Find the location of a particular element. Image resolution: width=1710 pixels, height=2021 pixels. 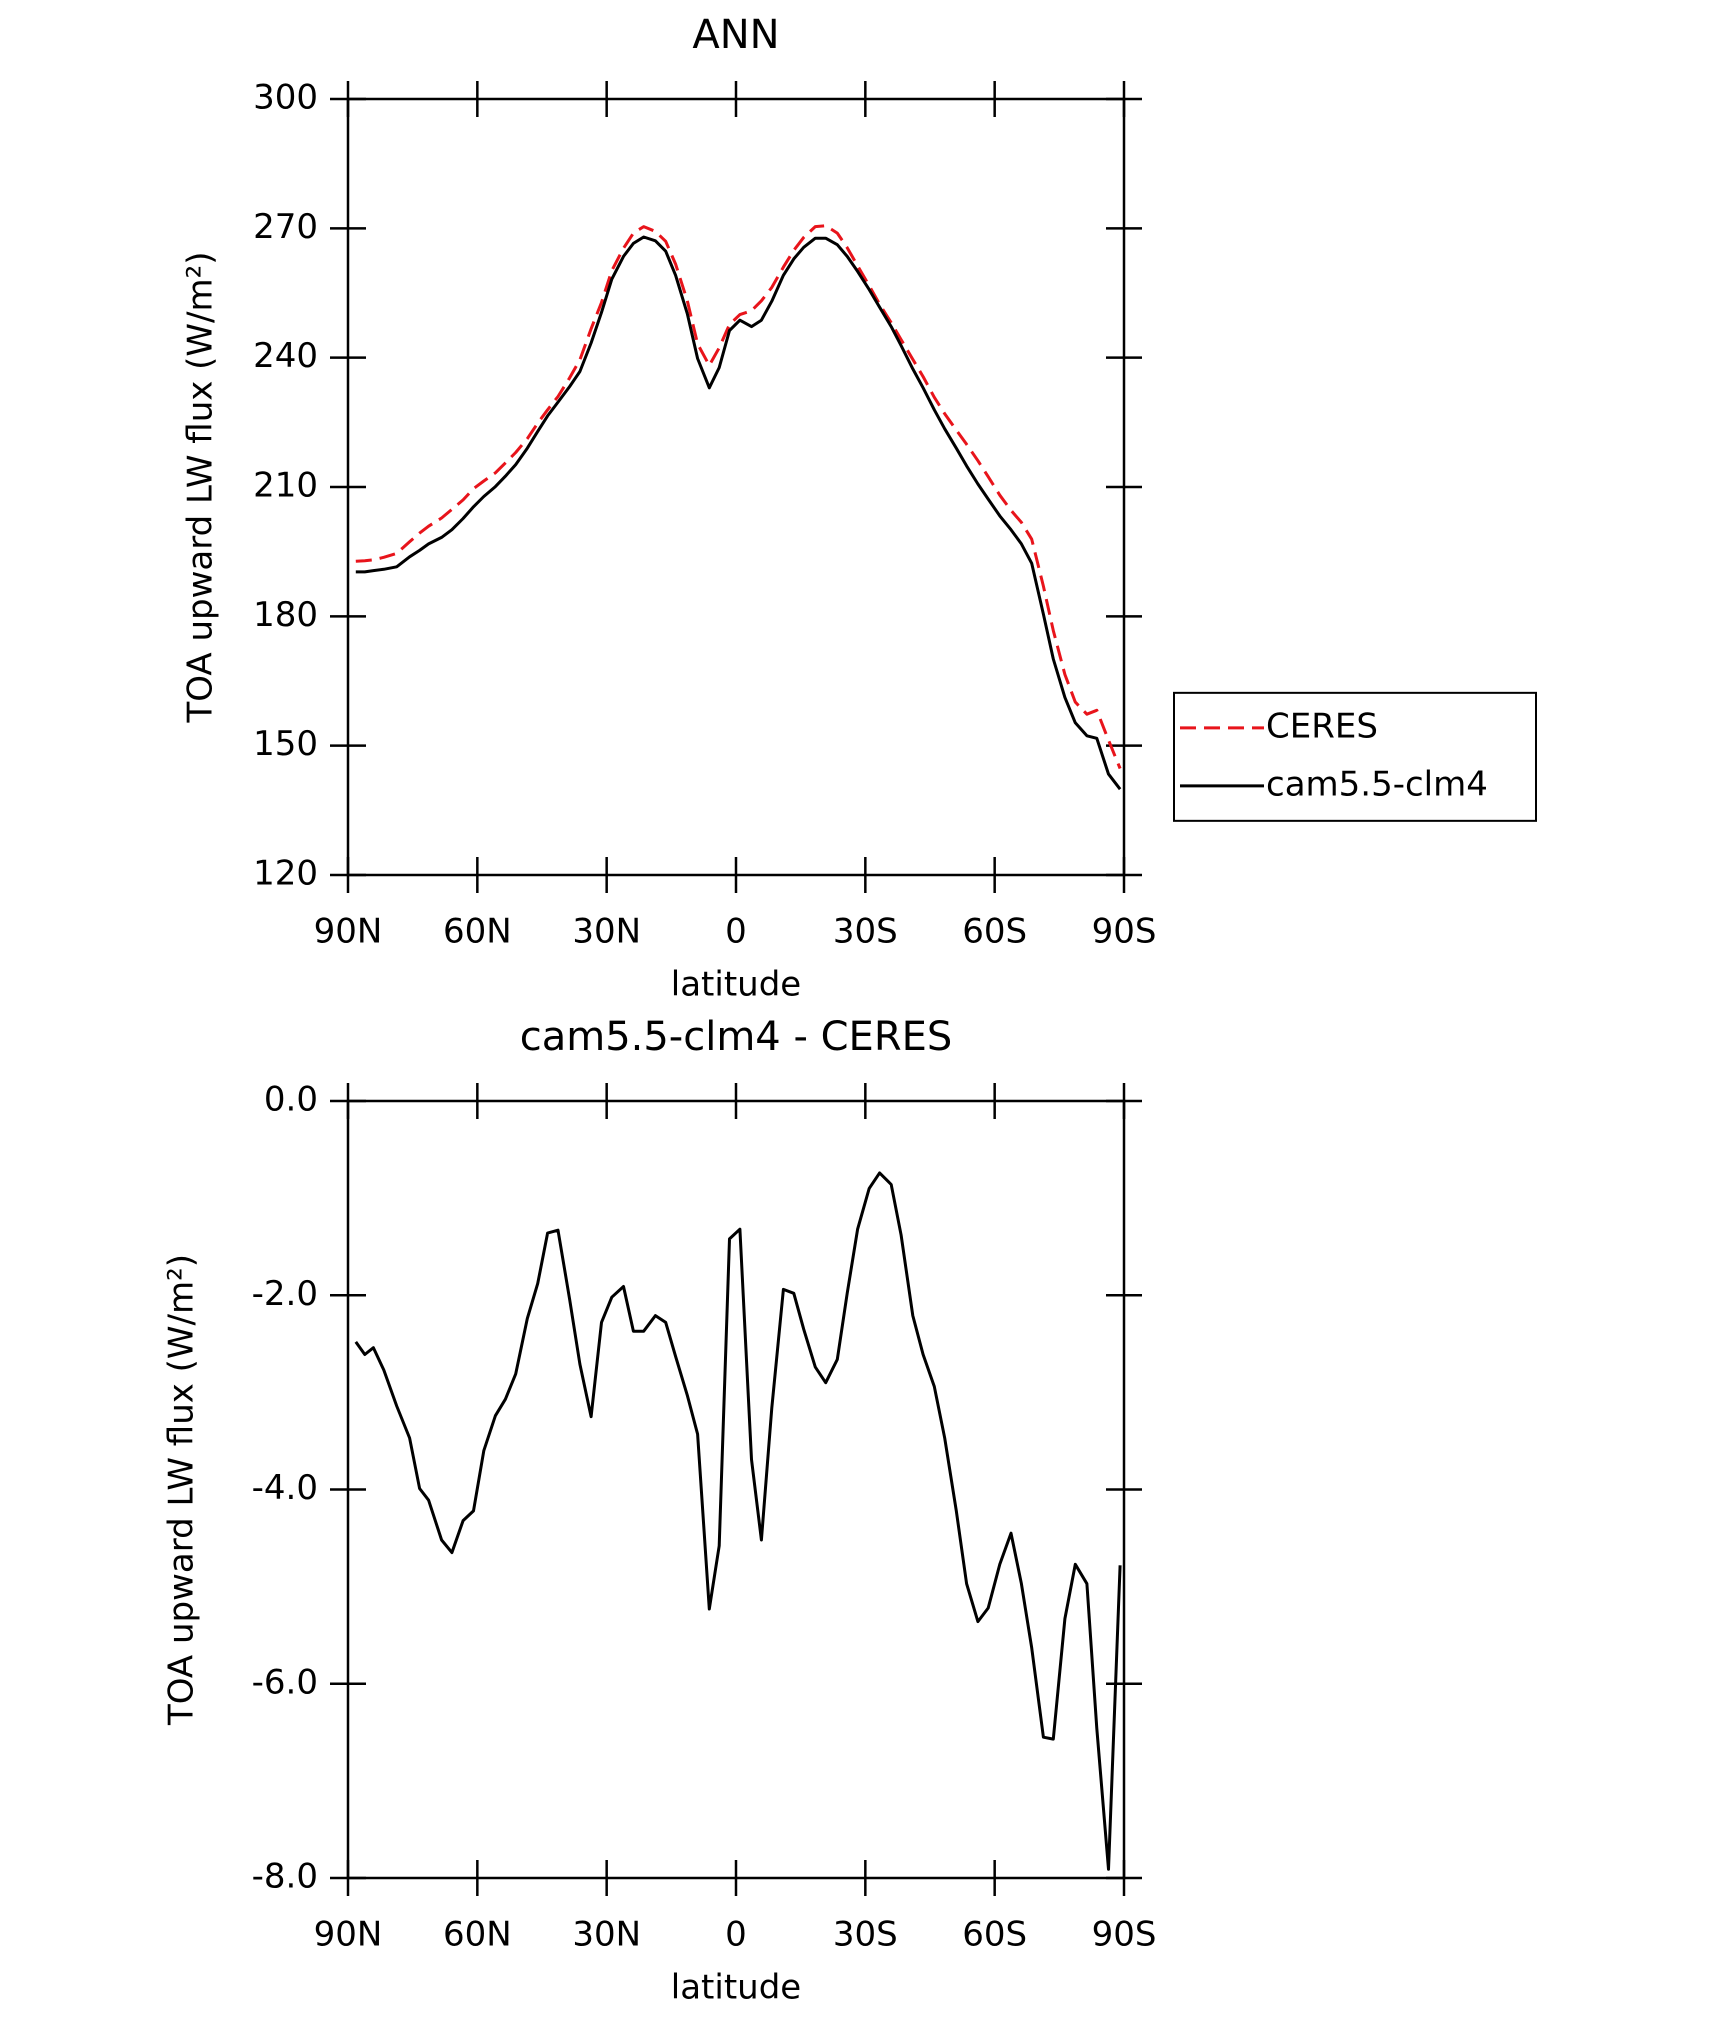

legend-box is located at coordinates (1355, 756).